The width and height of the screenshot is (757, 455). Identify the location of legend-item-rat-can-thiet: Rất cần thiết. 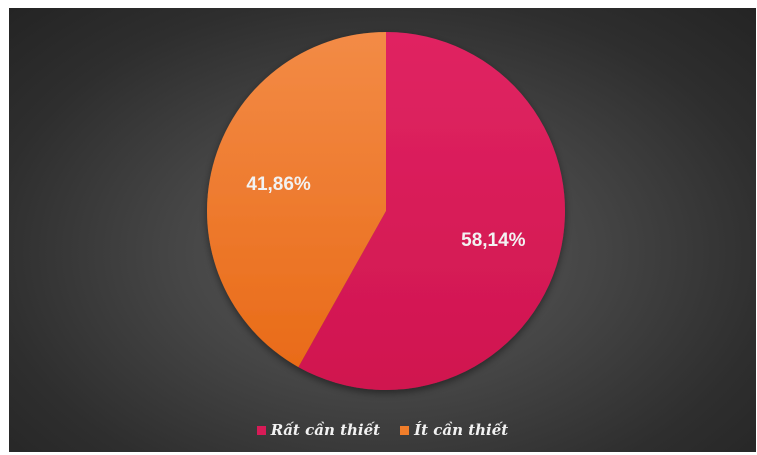
(318, 430).